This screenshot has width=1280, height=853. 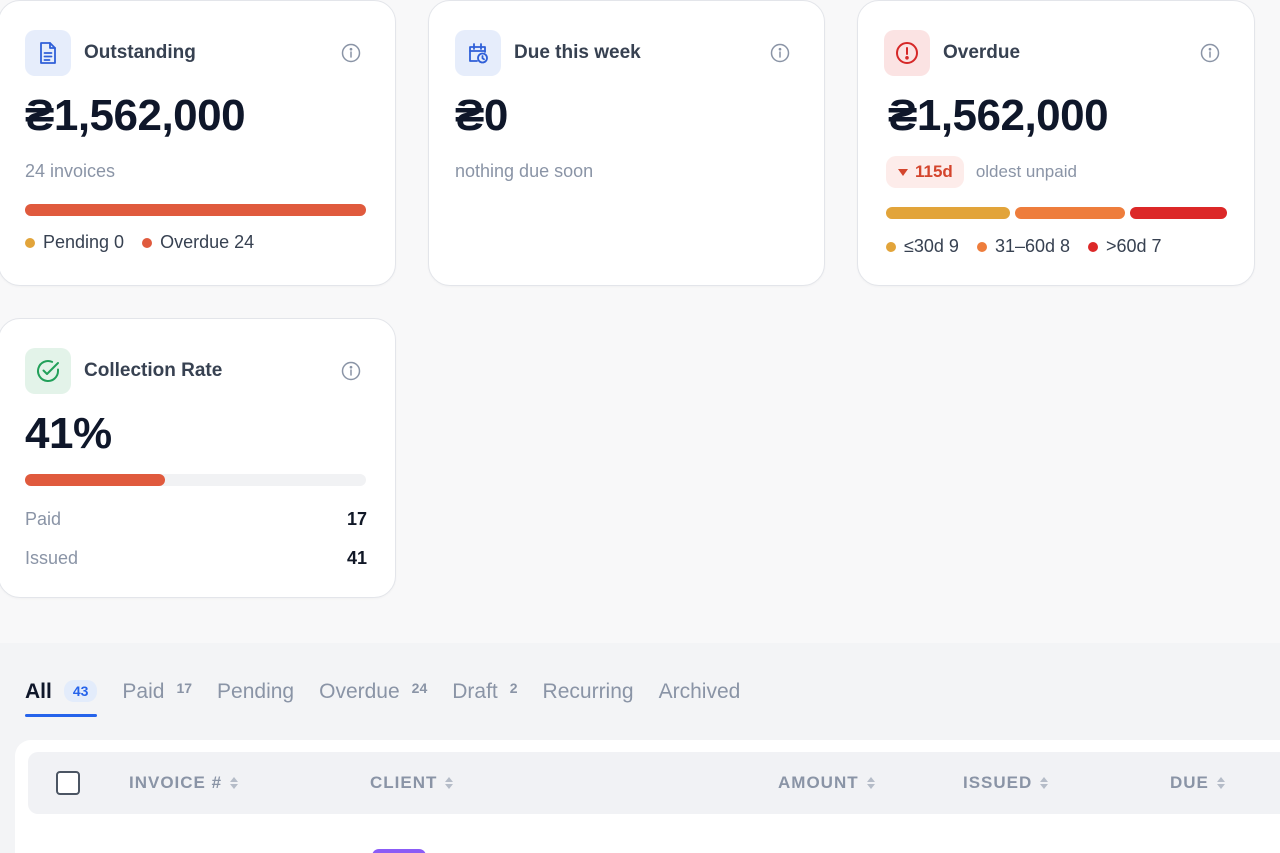 What do you see at coordinates (356, 519) in the screenshot?
I see `paid-value: 17` at bounding box center [356, 519].